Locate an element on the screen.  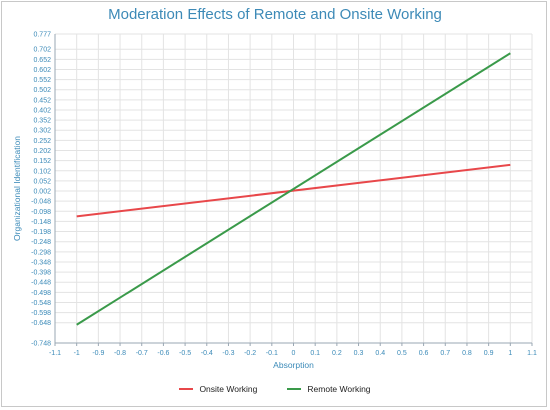
y-tick-label: -0.398 is located at coordinates (41, 273).